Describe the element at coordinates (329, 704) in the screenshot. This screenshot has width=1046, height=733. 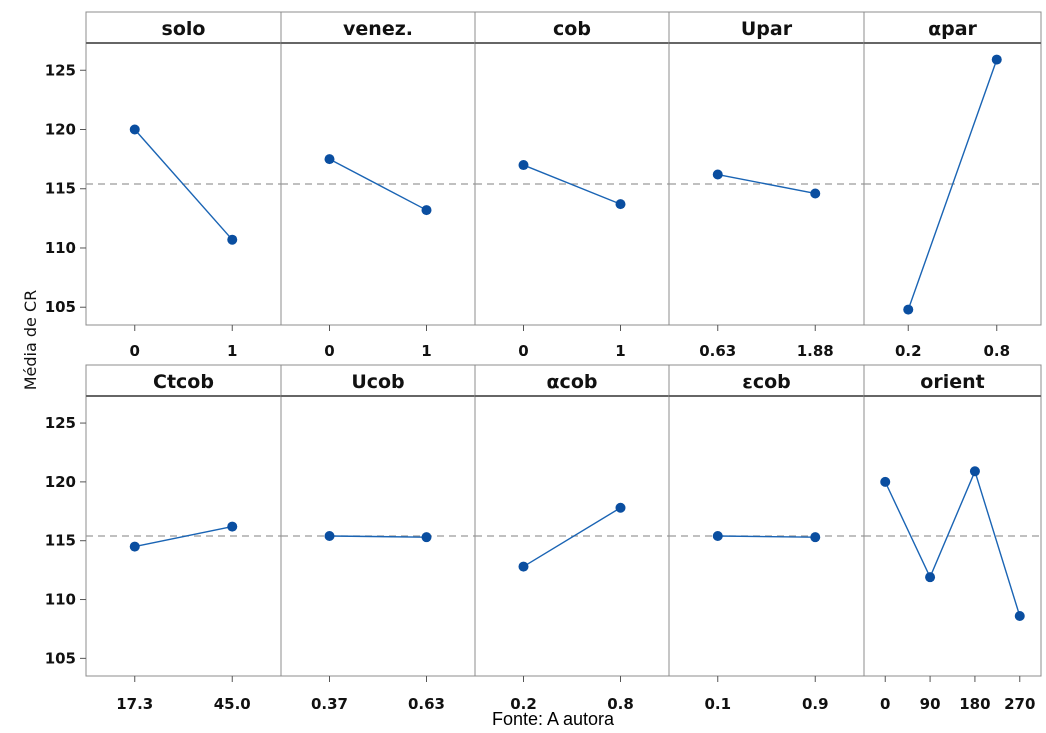
I see `x-tick-label: 0.37` at that location.